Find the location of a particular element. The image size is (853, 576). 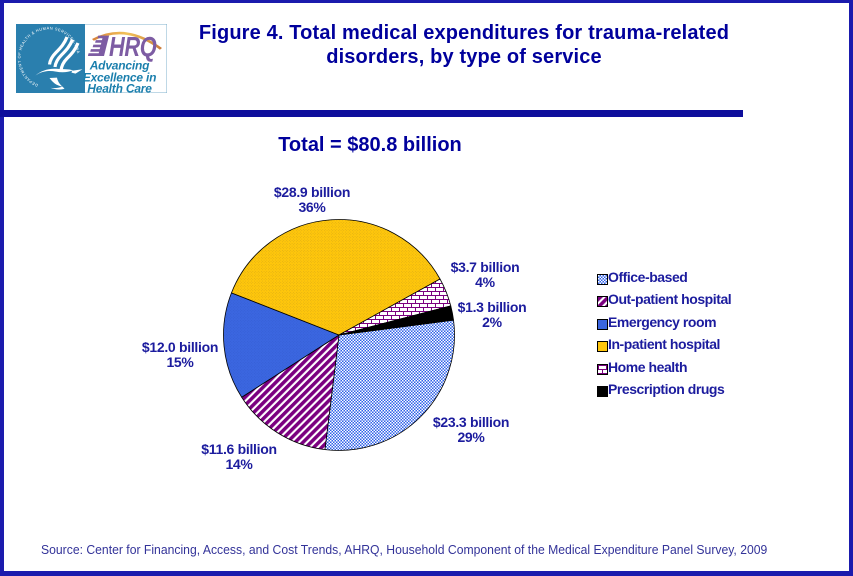

svg-text: Health Care is located at coordinates (119, 87).